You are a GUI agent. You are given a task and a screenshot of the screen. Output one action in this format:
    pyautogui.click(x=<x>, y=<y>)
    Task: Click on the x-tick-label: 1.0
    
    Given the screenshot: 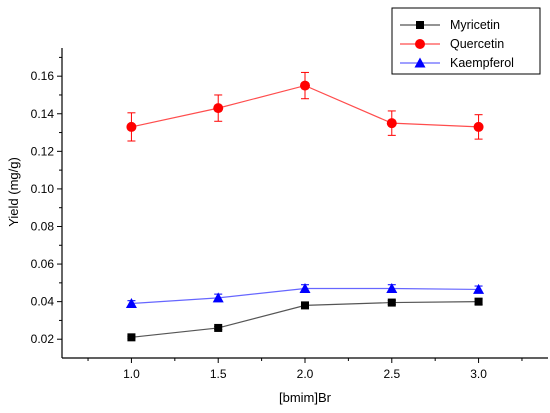 What is the action you would take?
    pyautogui.click(x=131, y=374)
    